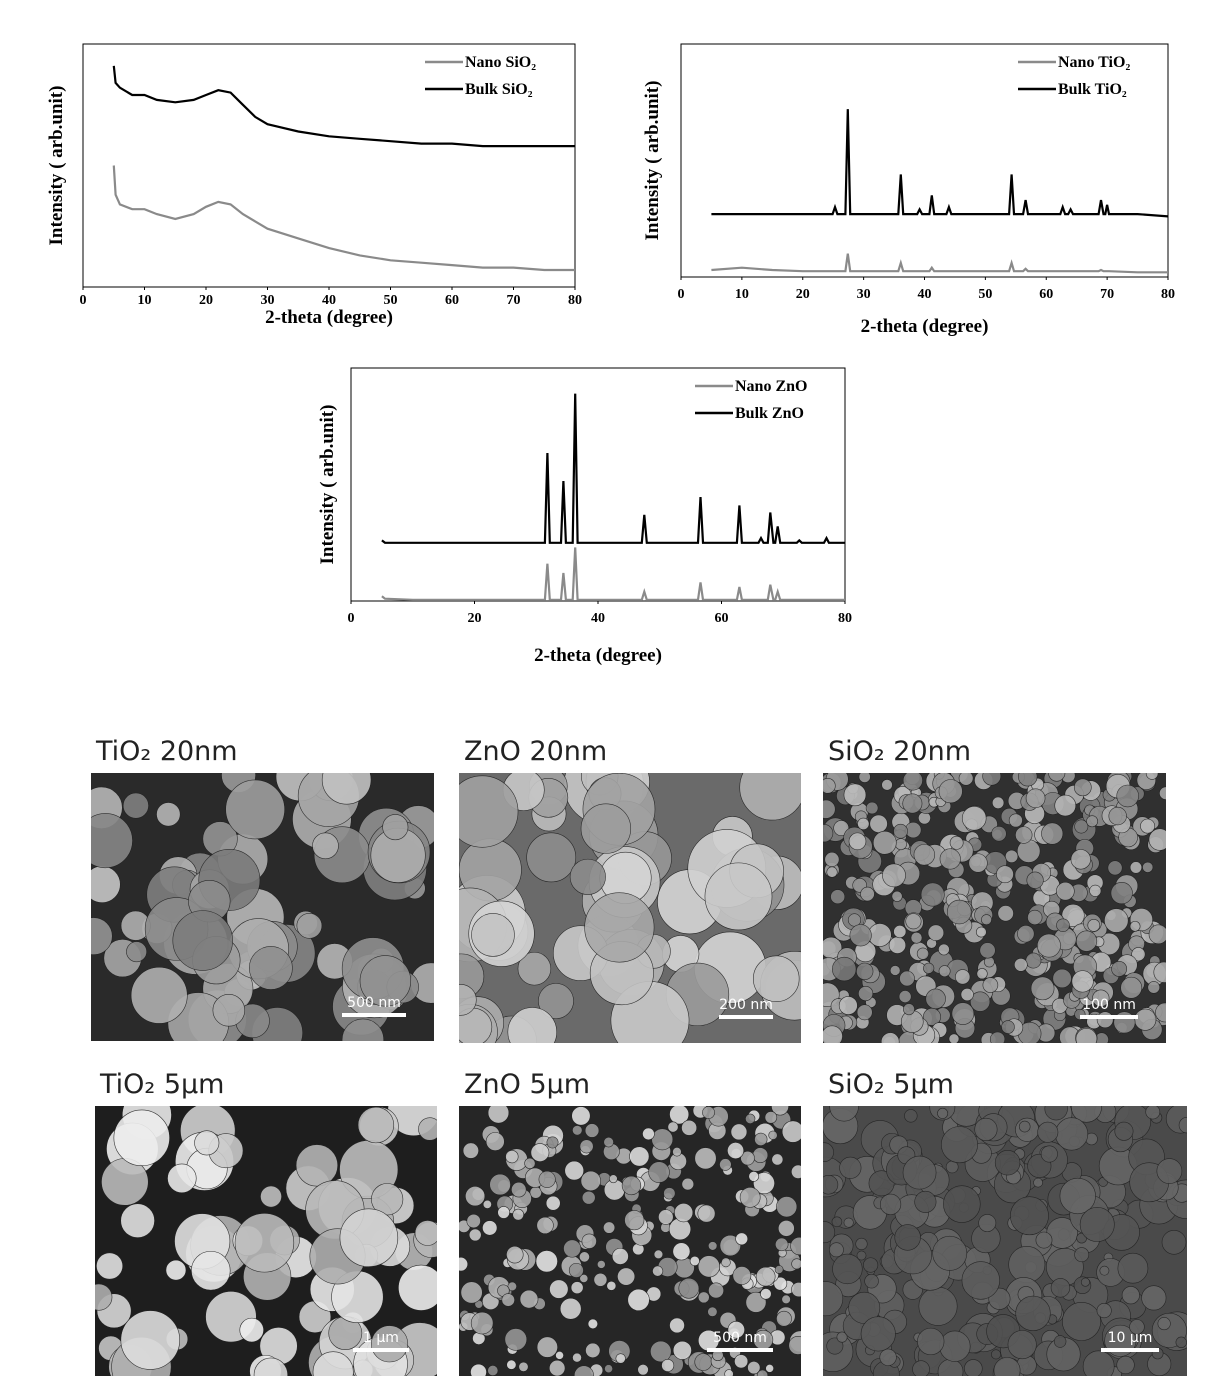 This screenshot has width=1207, height=1377. I want to click on x-tick-label: 80, so click(845, 618).